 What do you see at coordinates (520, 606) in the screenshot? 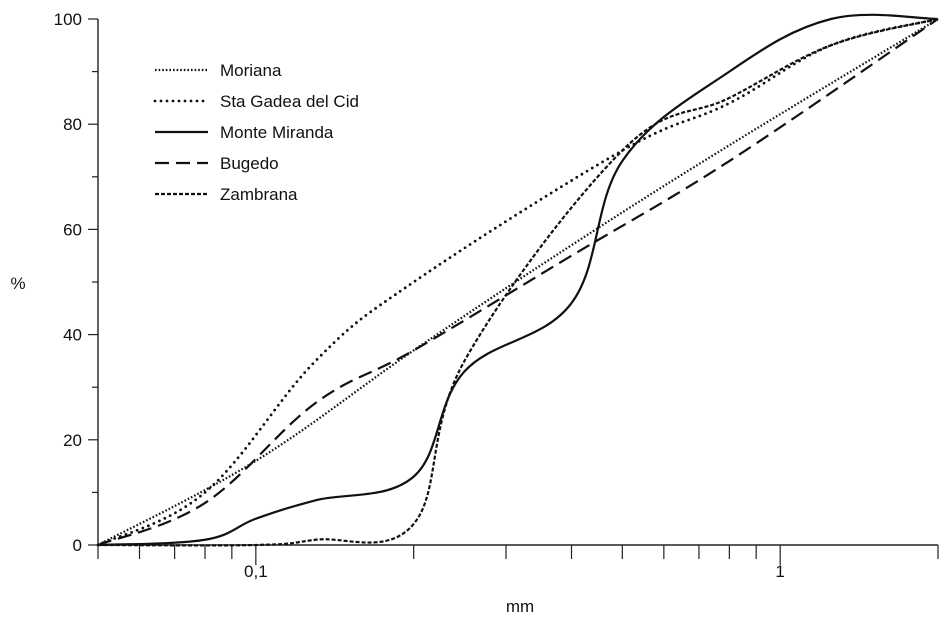
I see `x-axis-title: mm` at bounding box center [520, 606].